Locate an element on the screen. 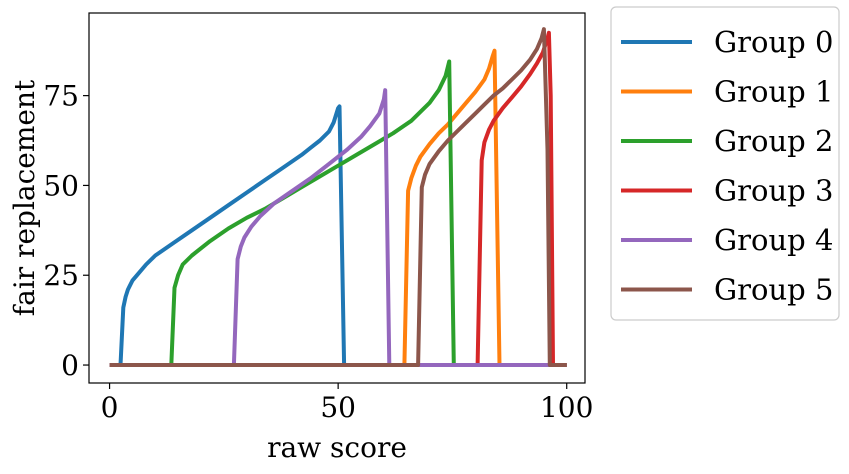  y-tick-label: 0 is located at coordinates (70, 365).